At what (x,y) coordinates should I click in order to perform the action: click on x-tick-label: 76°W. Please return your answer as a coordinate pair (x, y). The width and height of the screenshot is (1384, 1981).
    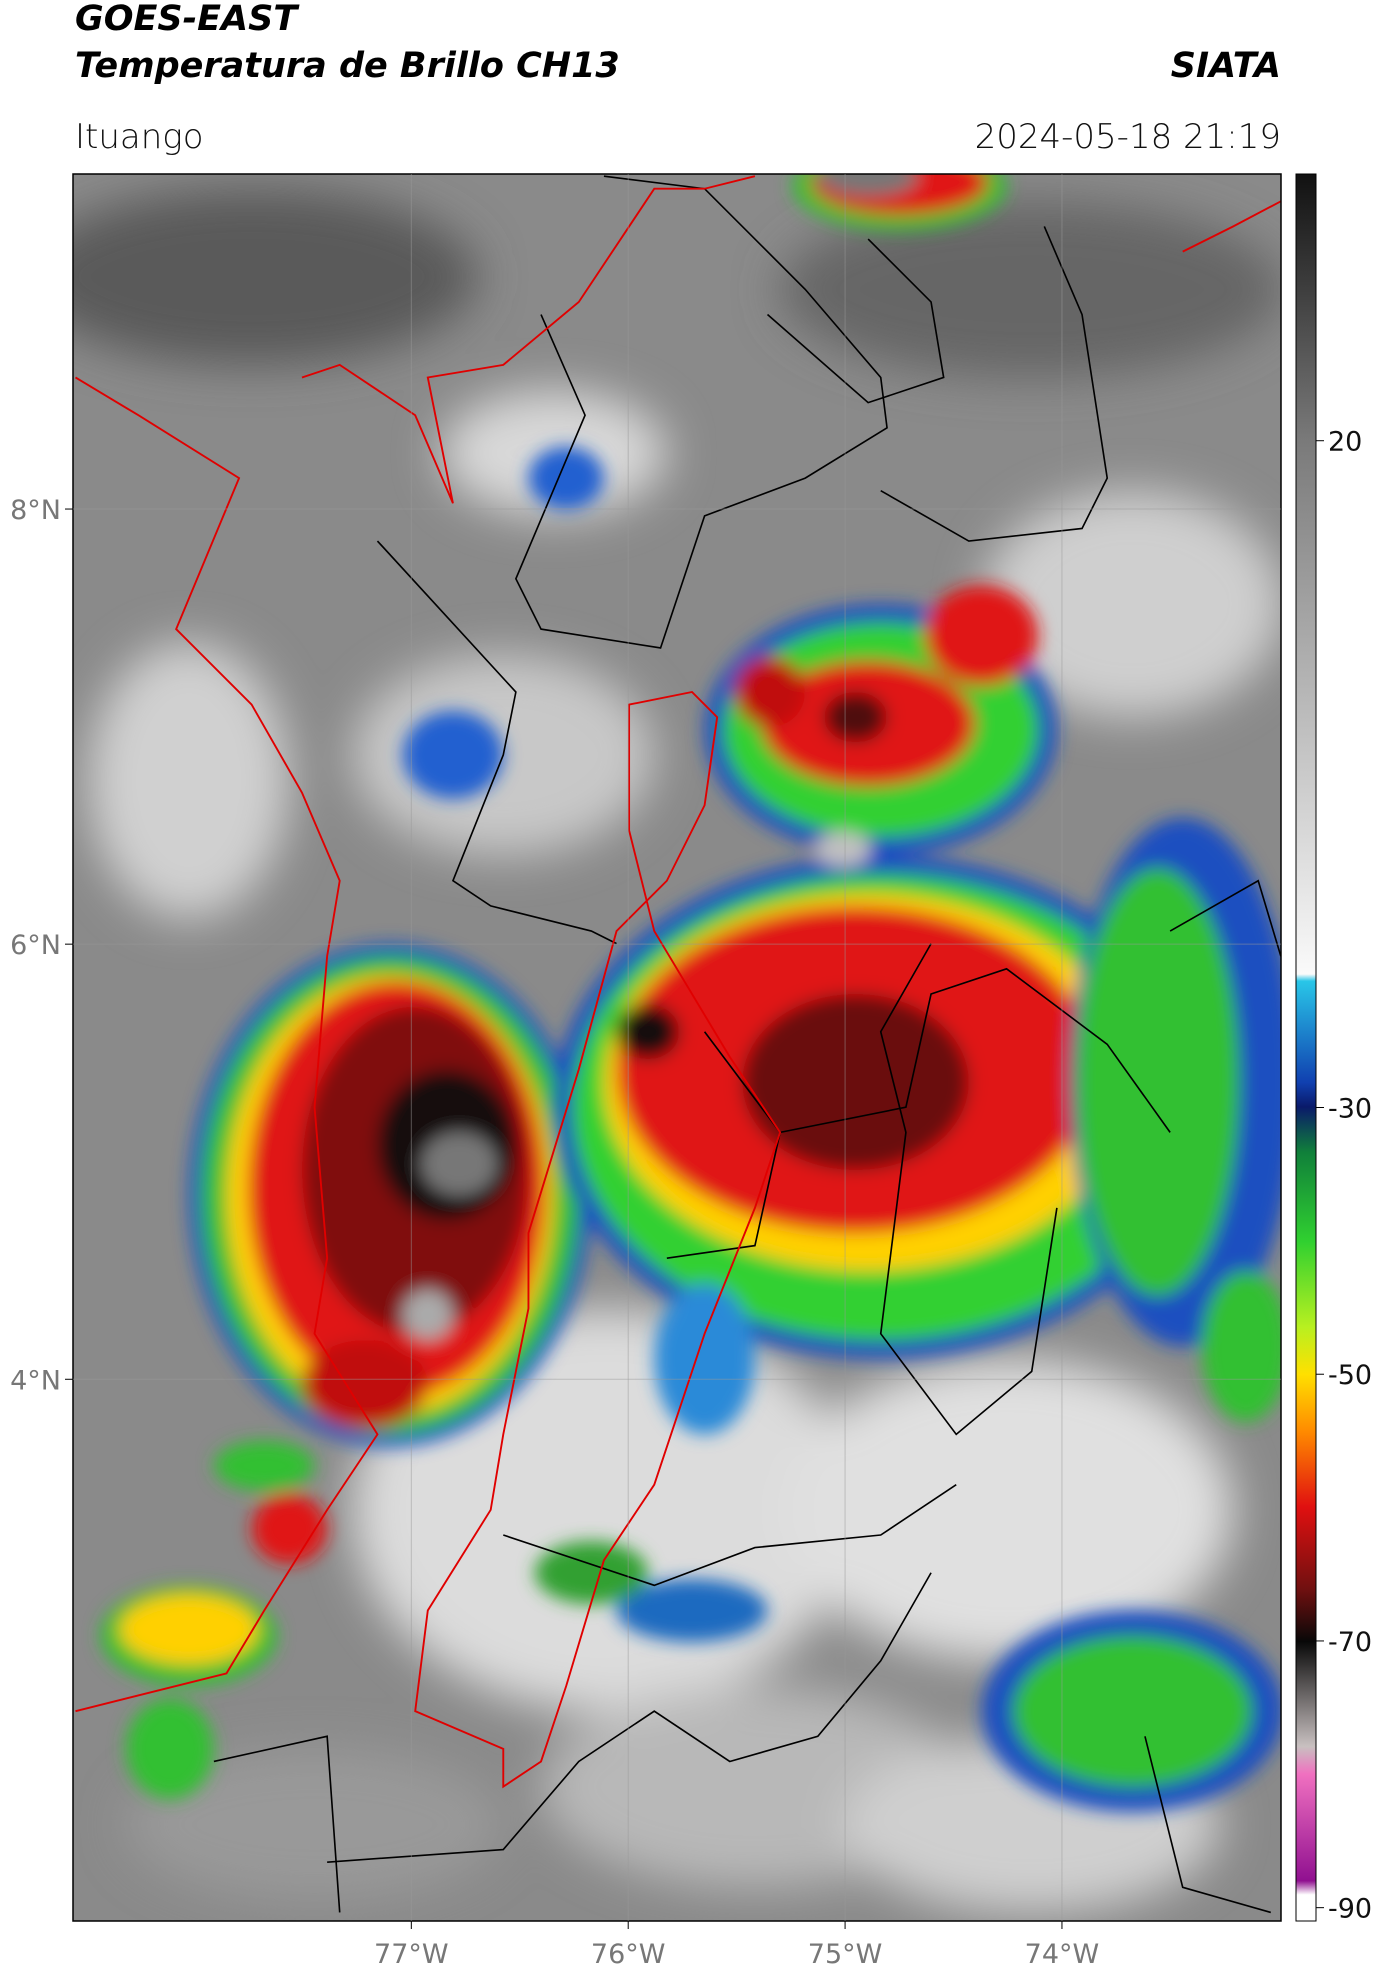
    Looking at the image, I should click on (628, 1954).